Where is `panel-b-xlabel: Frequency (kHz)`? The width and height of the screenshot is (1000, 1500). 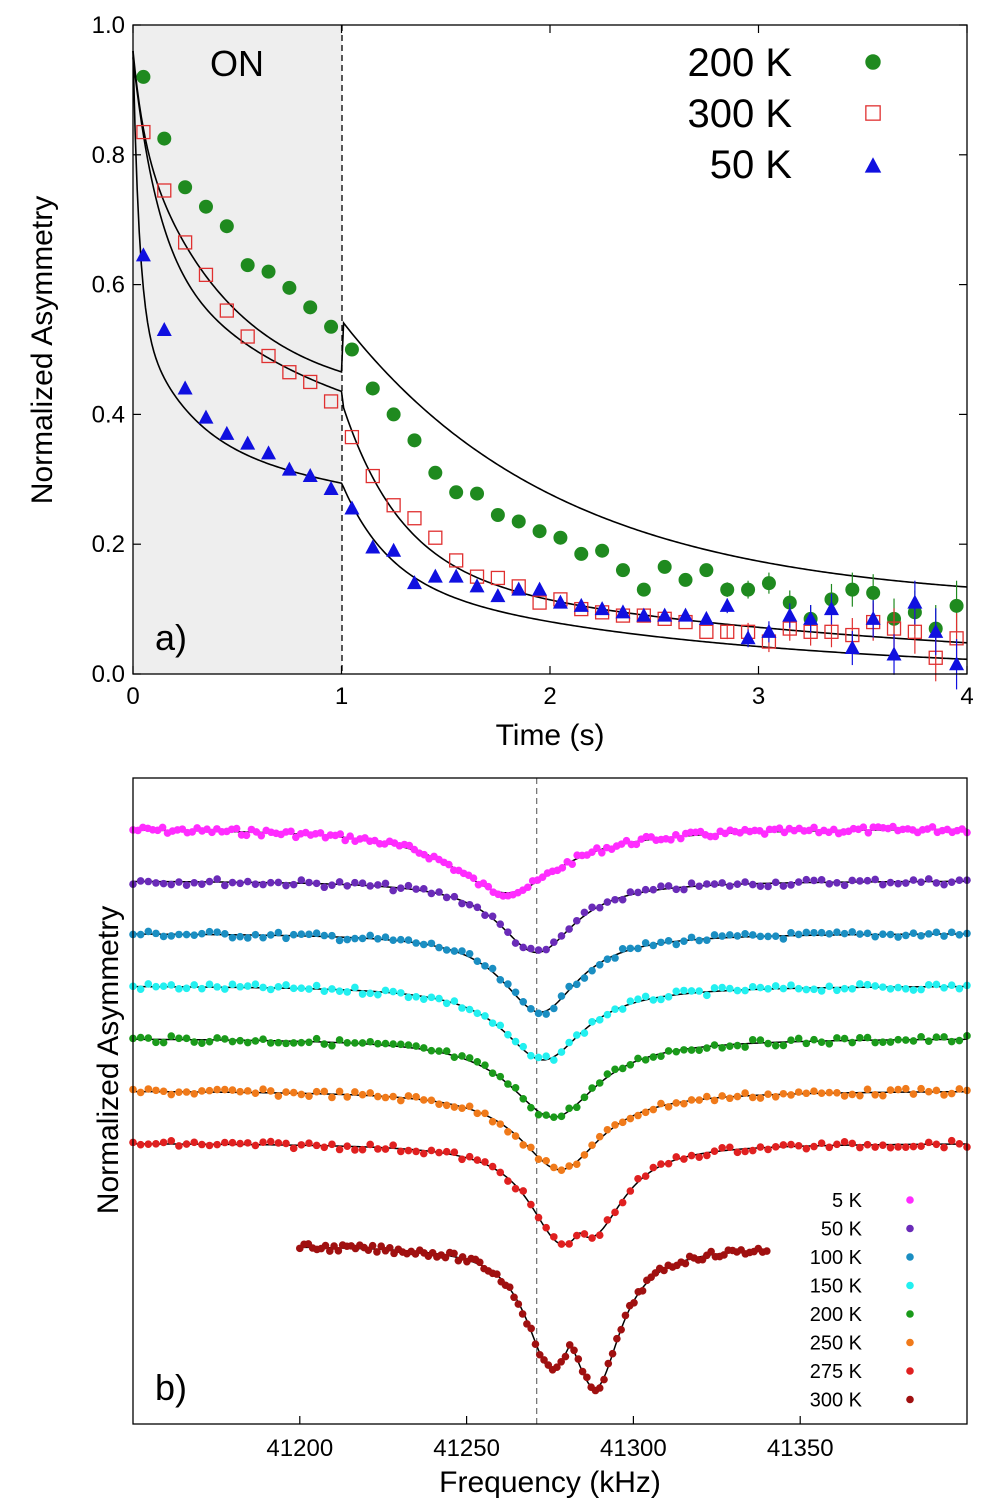
panel-b-xlabel: Frequency (kHz) is located at coordinates (550, 1482).